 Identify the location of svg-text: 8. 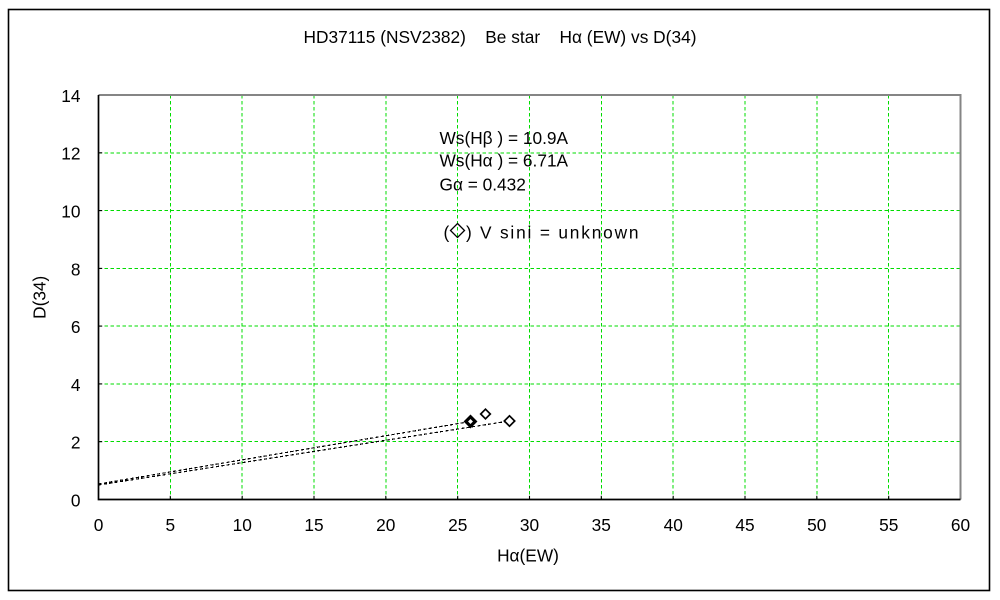
(76, 269).